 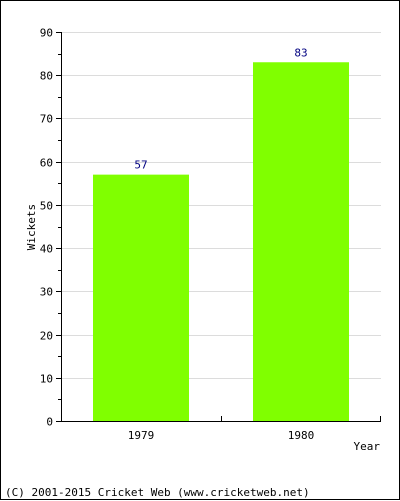 I want to click on data-label-1980: 83, so click(x=300, y=52).